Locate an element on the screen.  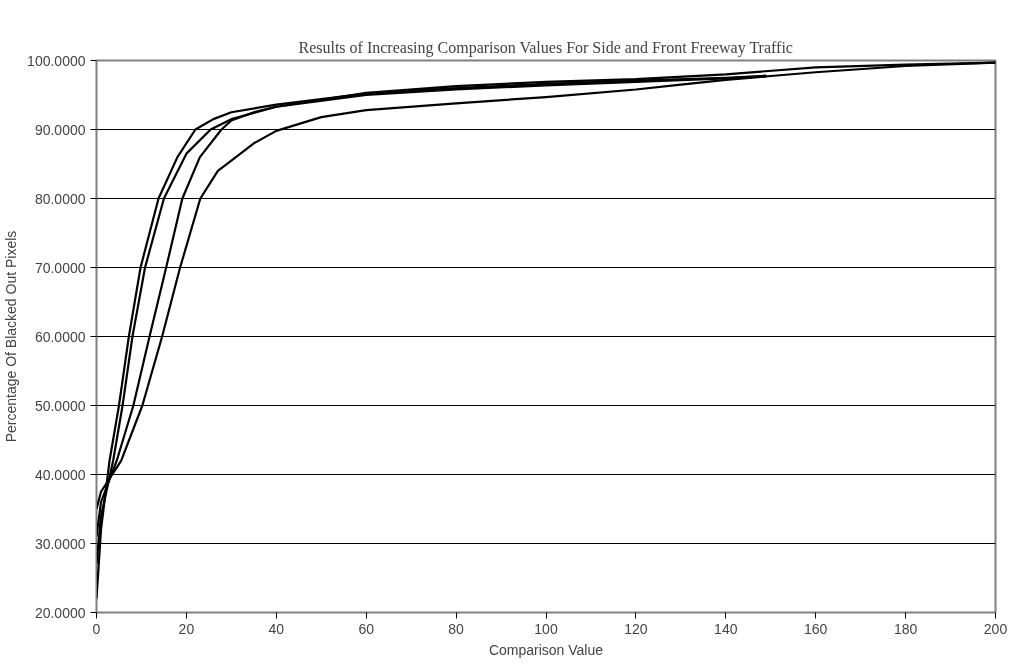
x-tick-label: 200 is located at coordinates (995, 628).